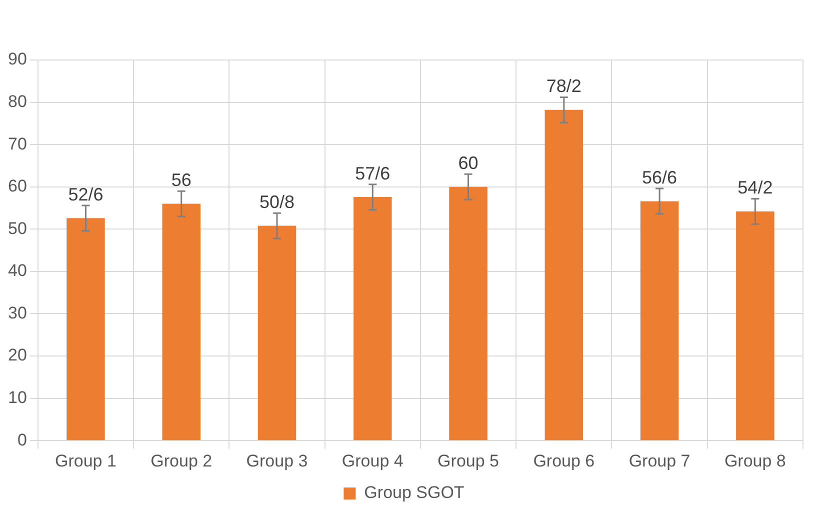 This screenshot has height=512, width=813. I want to click on legend-label: Group SGOT, so click(414, 492).